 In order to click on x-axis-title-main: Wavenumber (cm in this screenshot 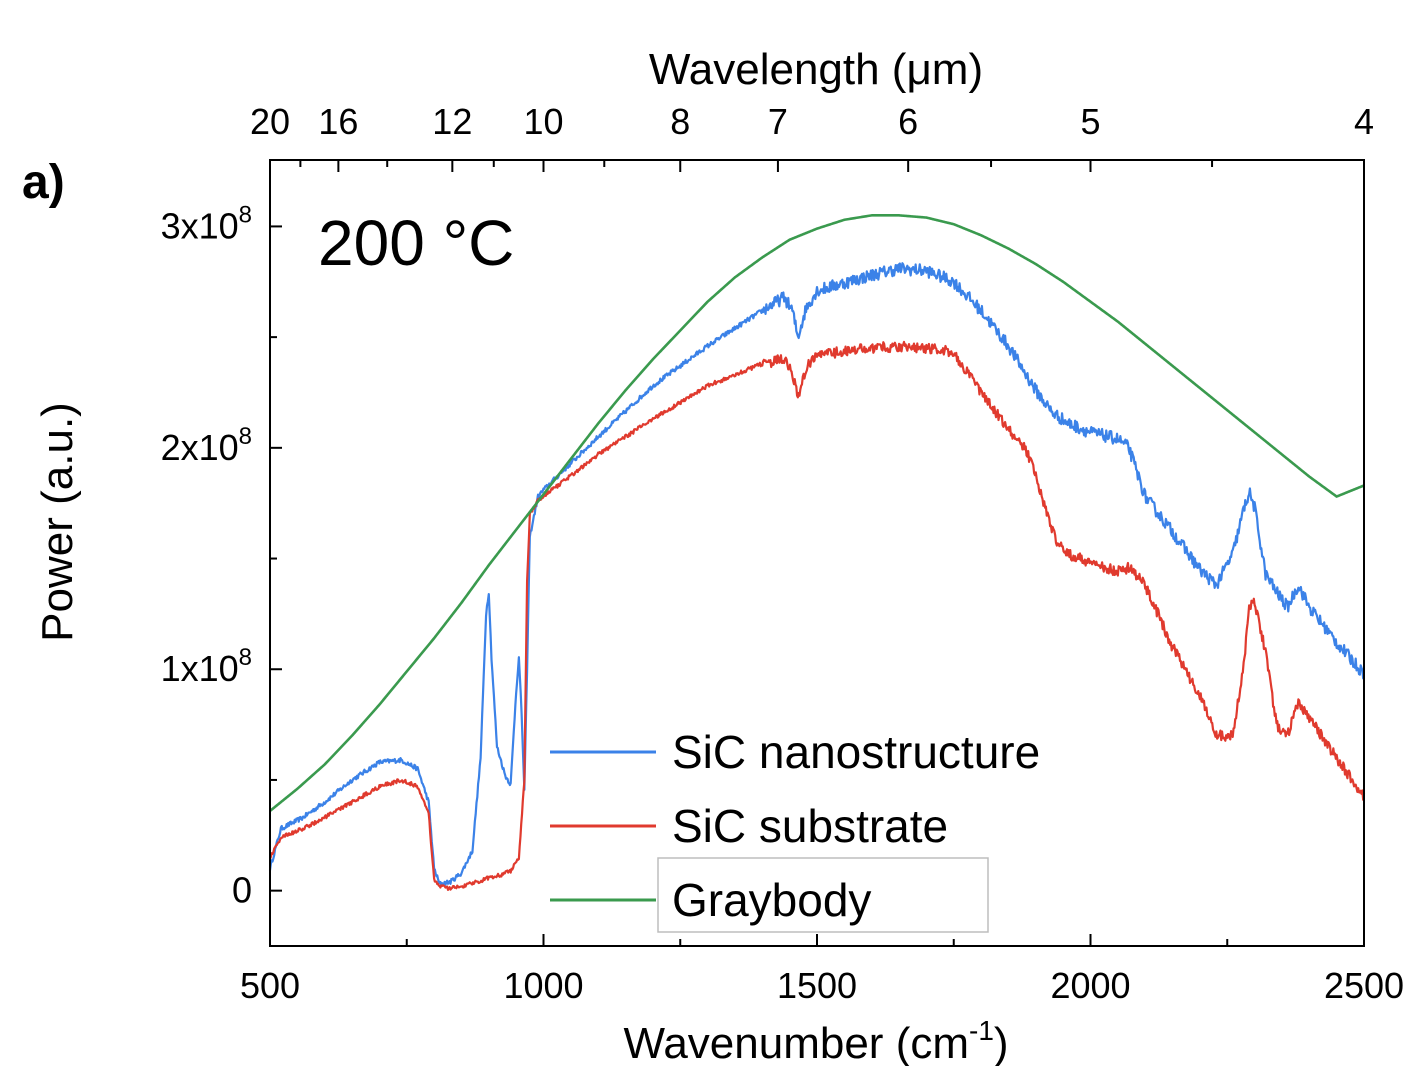, I will do `click(796, 1042)`.